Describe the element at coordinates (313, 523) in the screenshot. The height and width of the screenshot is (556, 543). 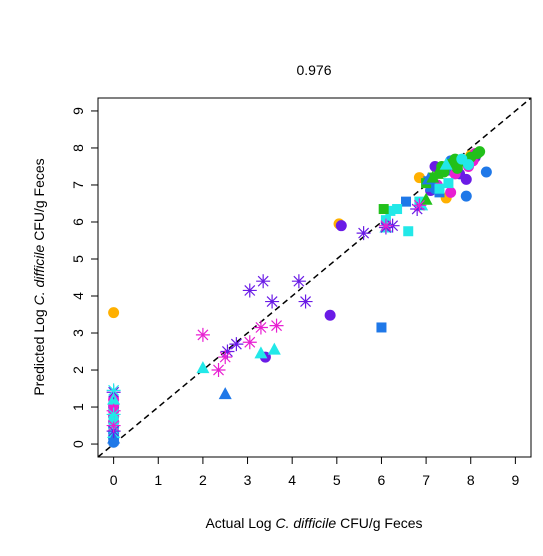
I see `x-axis-title: Actual Log C. difficile CFU/g Feces` at that location.